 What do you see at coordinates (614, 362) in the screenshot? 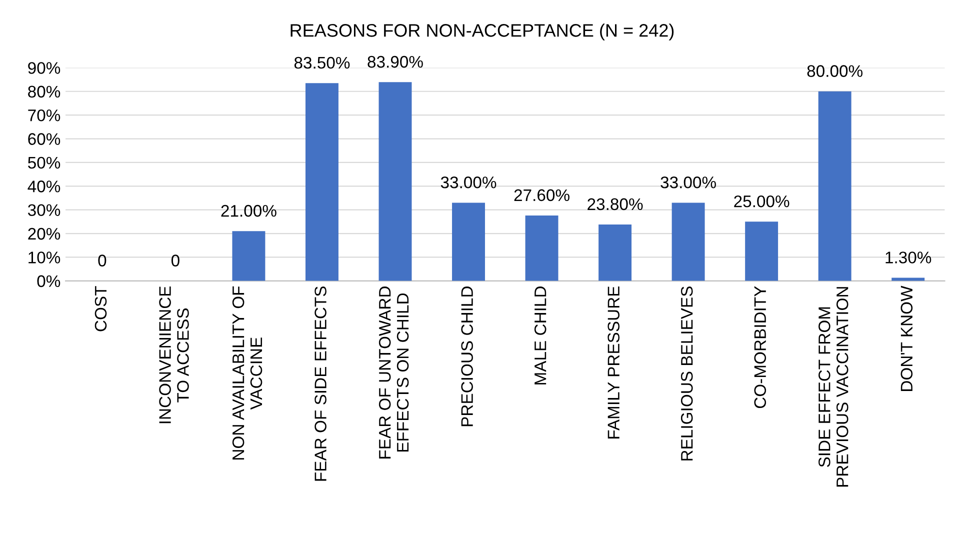
I see `x-tick-label: FAMILY PRESSURE` at bounding box center [614, 362].